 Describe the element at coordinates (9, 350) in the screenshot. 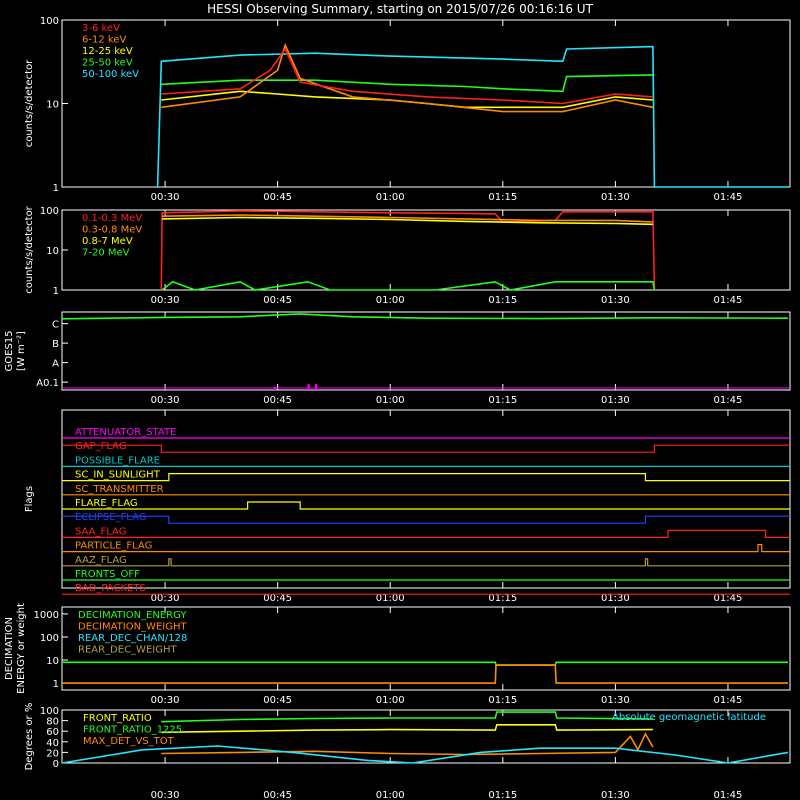

I see `y-axis-label: GOES15` at that location.